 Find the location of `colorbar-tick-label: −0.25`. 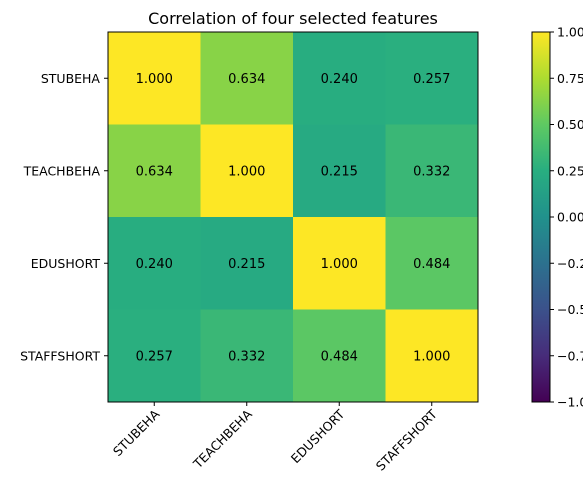

colorbar-tick-label: −0.25 is located at coordinates (570, 263).